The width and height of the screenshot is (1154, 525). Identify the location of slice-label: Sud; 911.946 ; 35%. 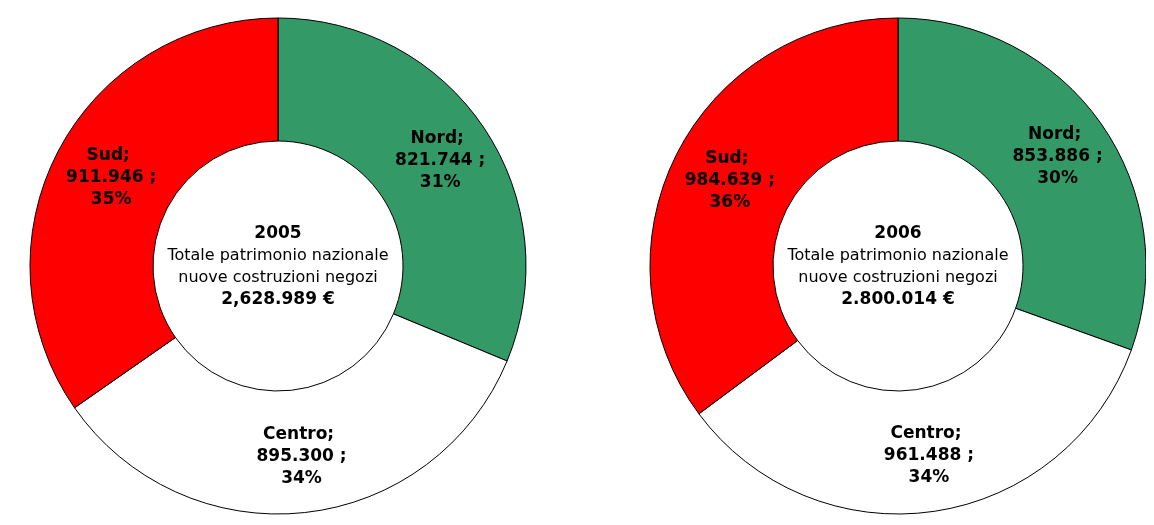
(108, 176).